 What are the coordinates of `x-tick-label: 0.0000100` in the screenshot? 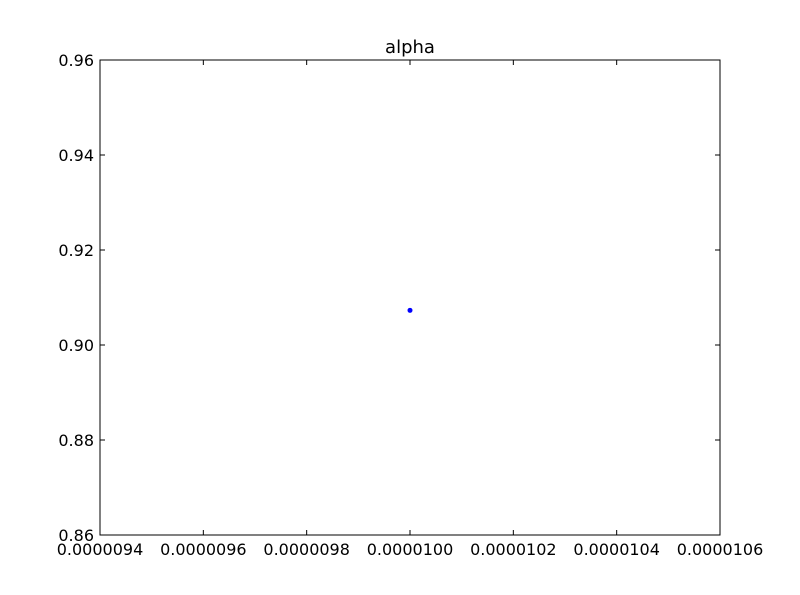 It's located at (410, 549).